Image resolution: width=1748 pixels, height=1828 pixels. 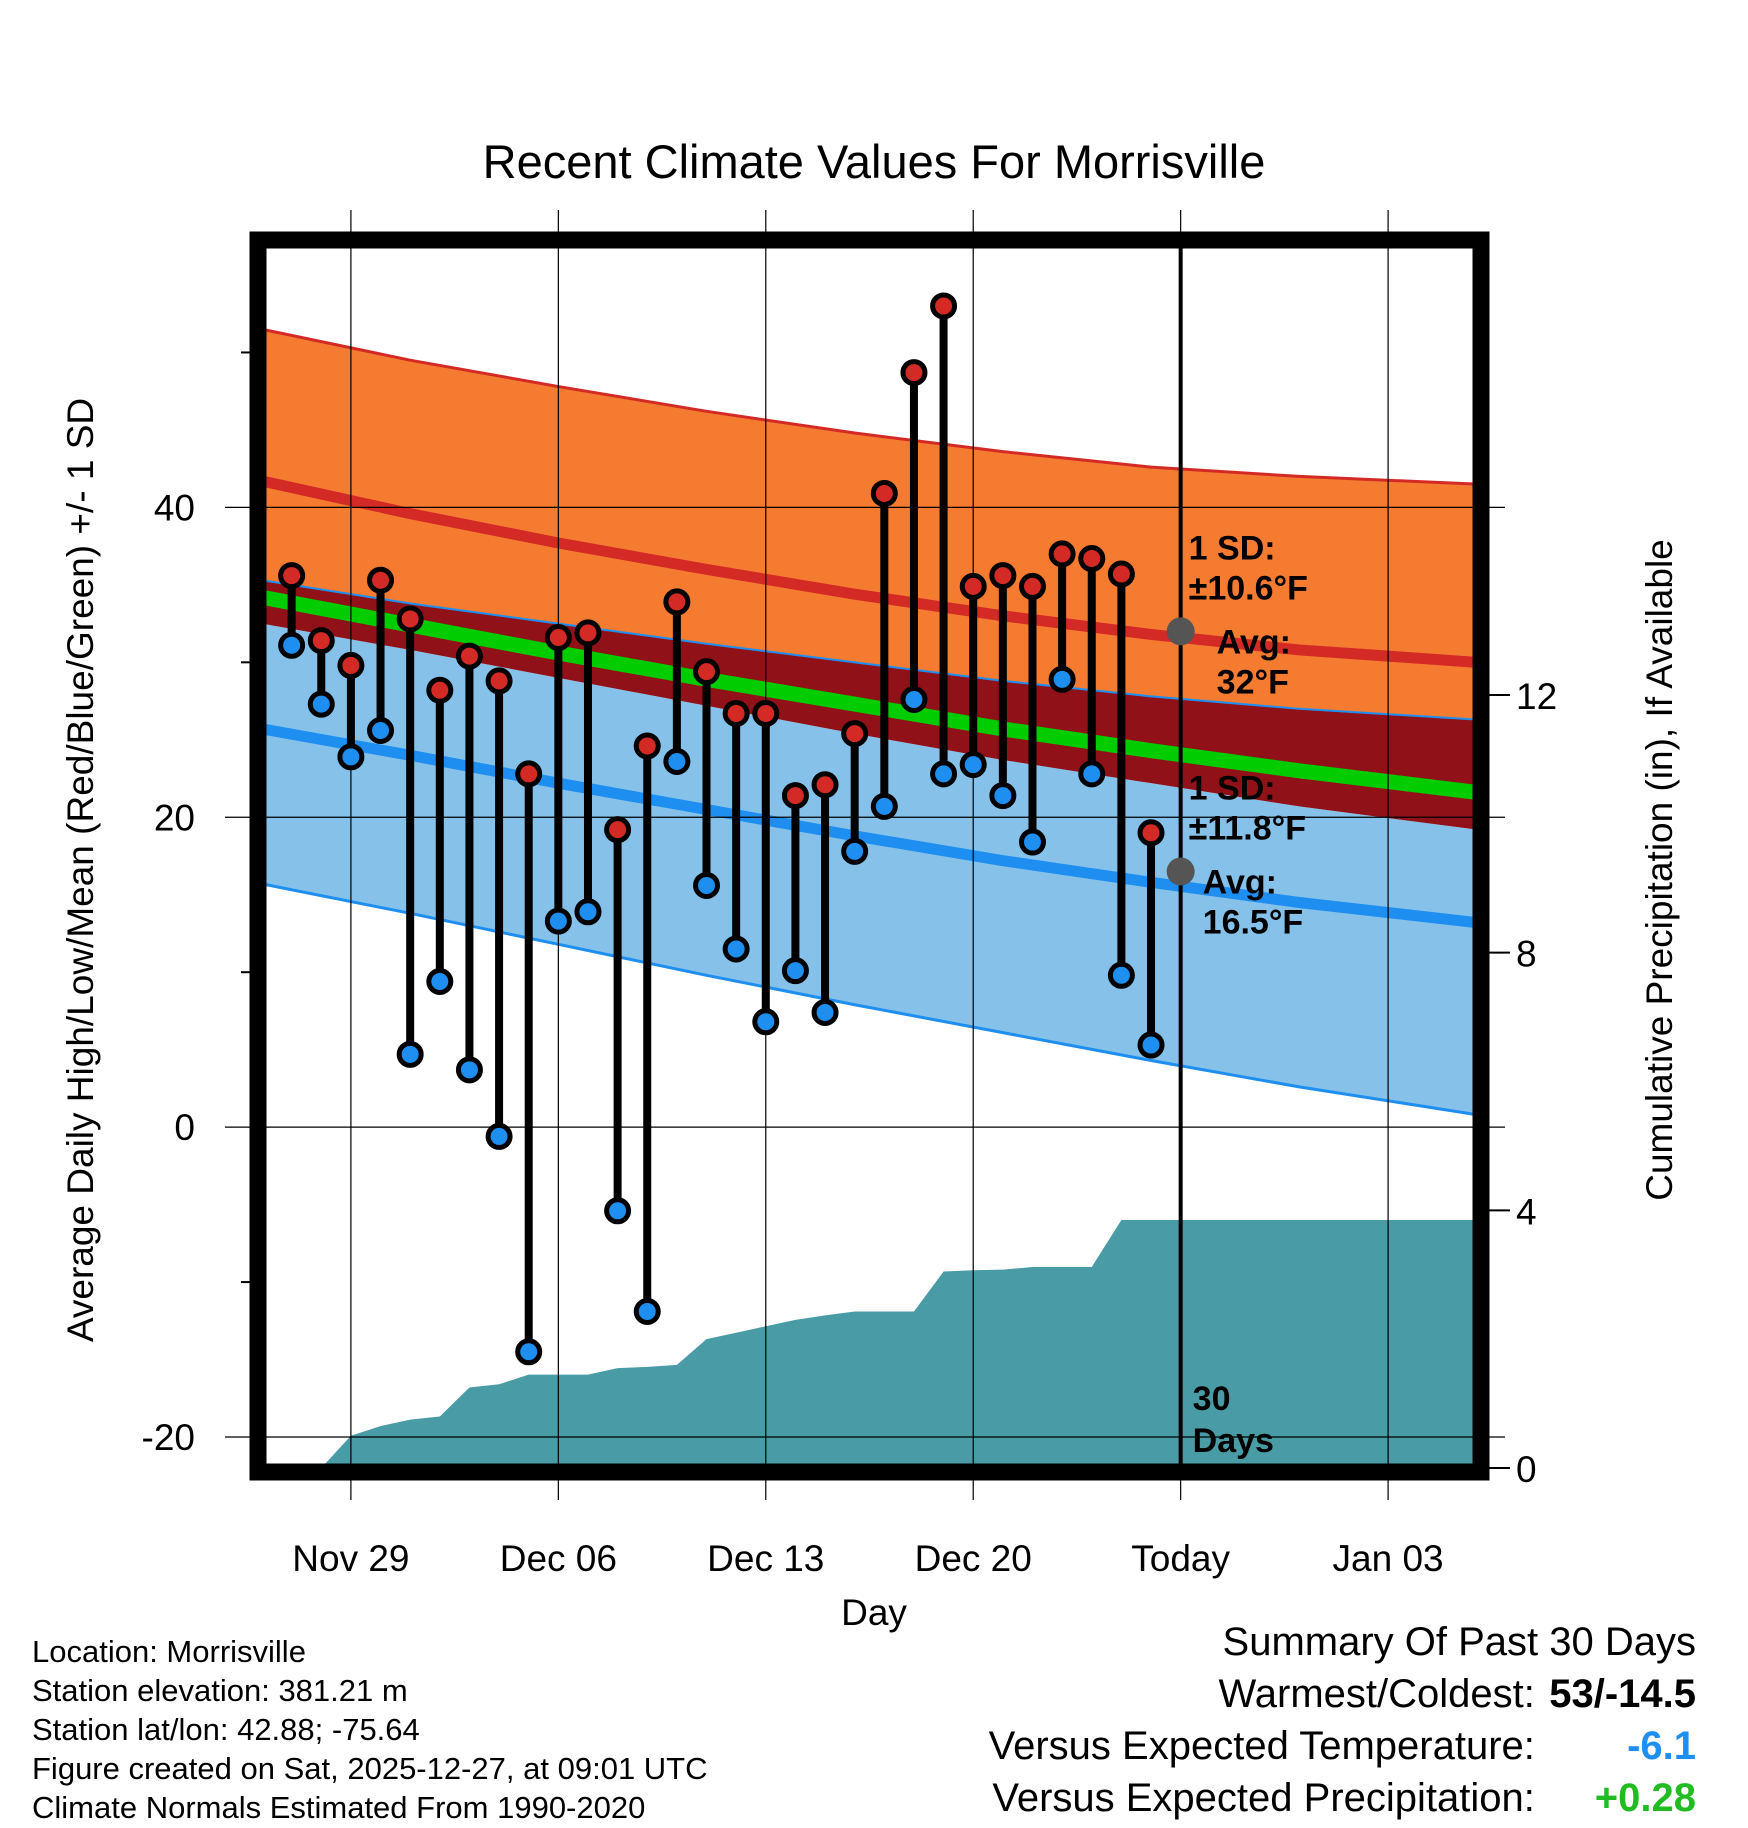 What do you see at coordinates (1661, 1746) in the screenshot?
I see `summary-temp-value: -6.1` at bounding box center [1661, 1746].